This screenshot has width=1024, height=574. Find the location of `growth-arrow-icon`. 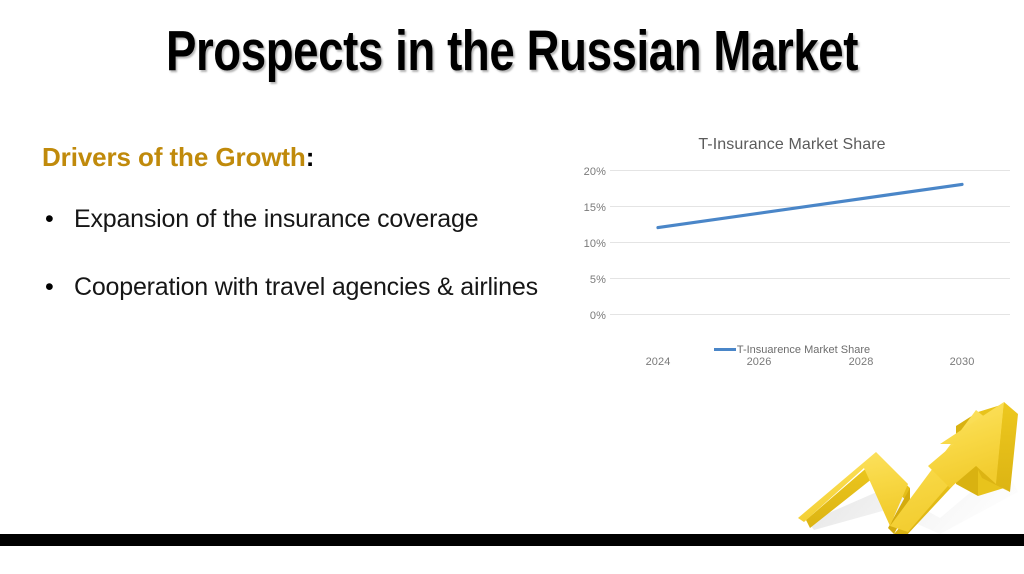

growth-arrow-icon is located at coordinates (908, 469).